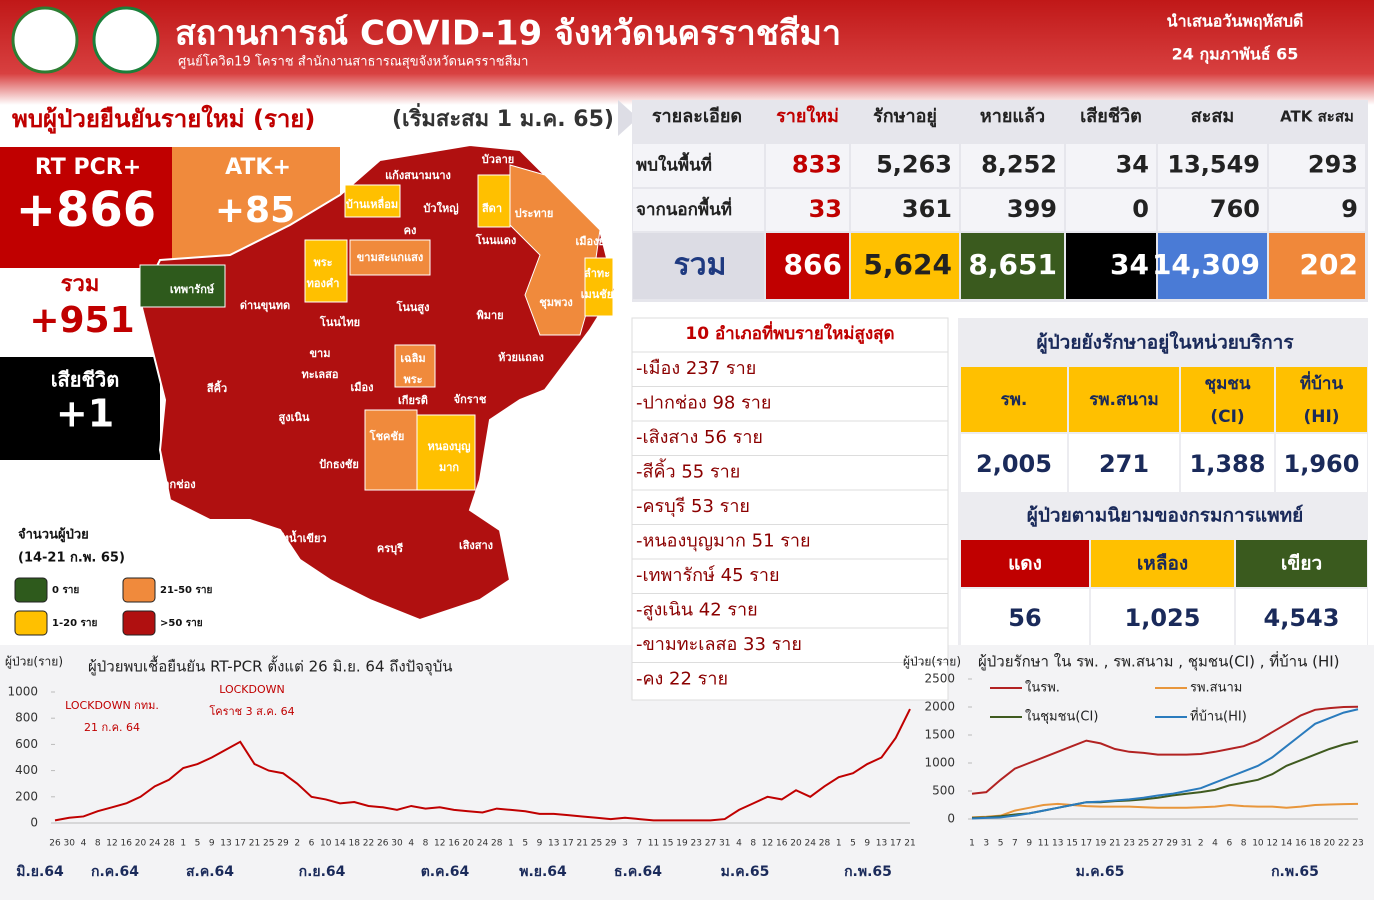  Describe the element at coordinates (939, 735) in the screenshot. I see `y-tick-label: 1500` at that location.